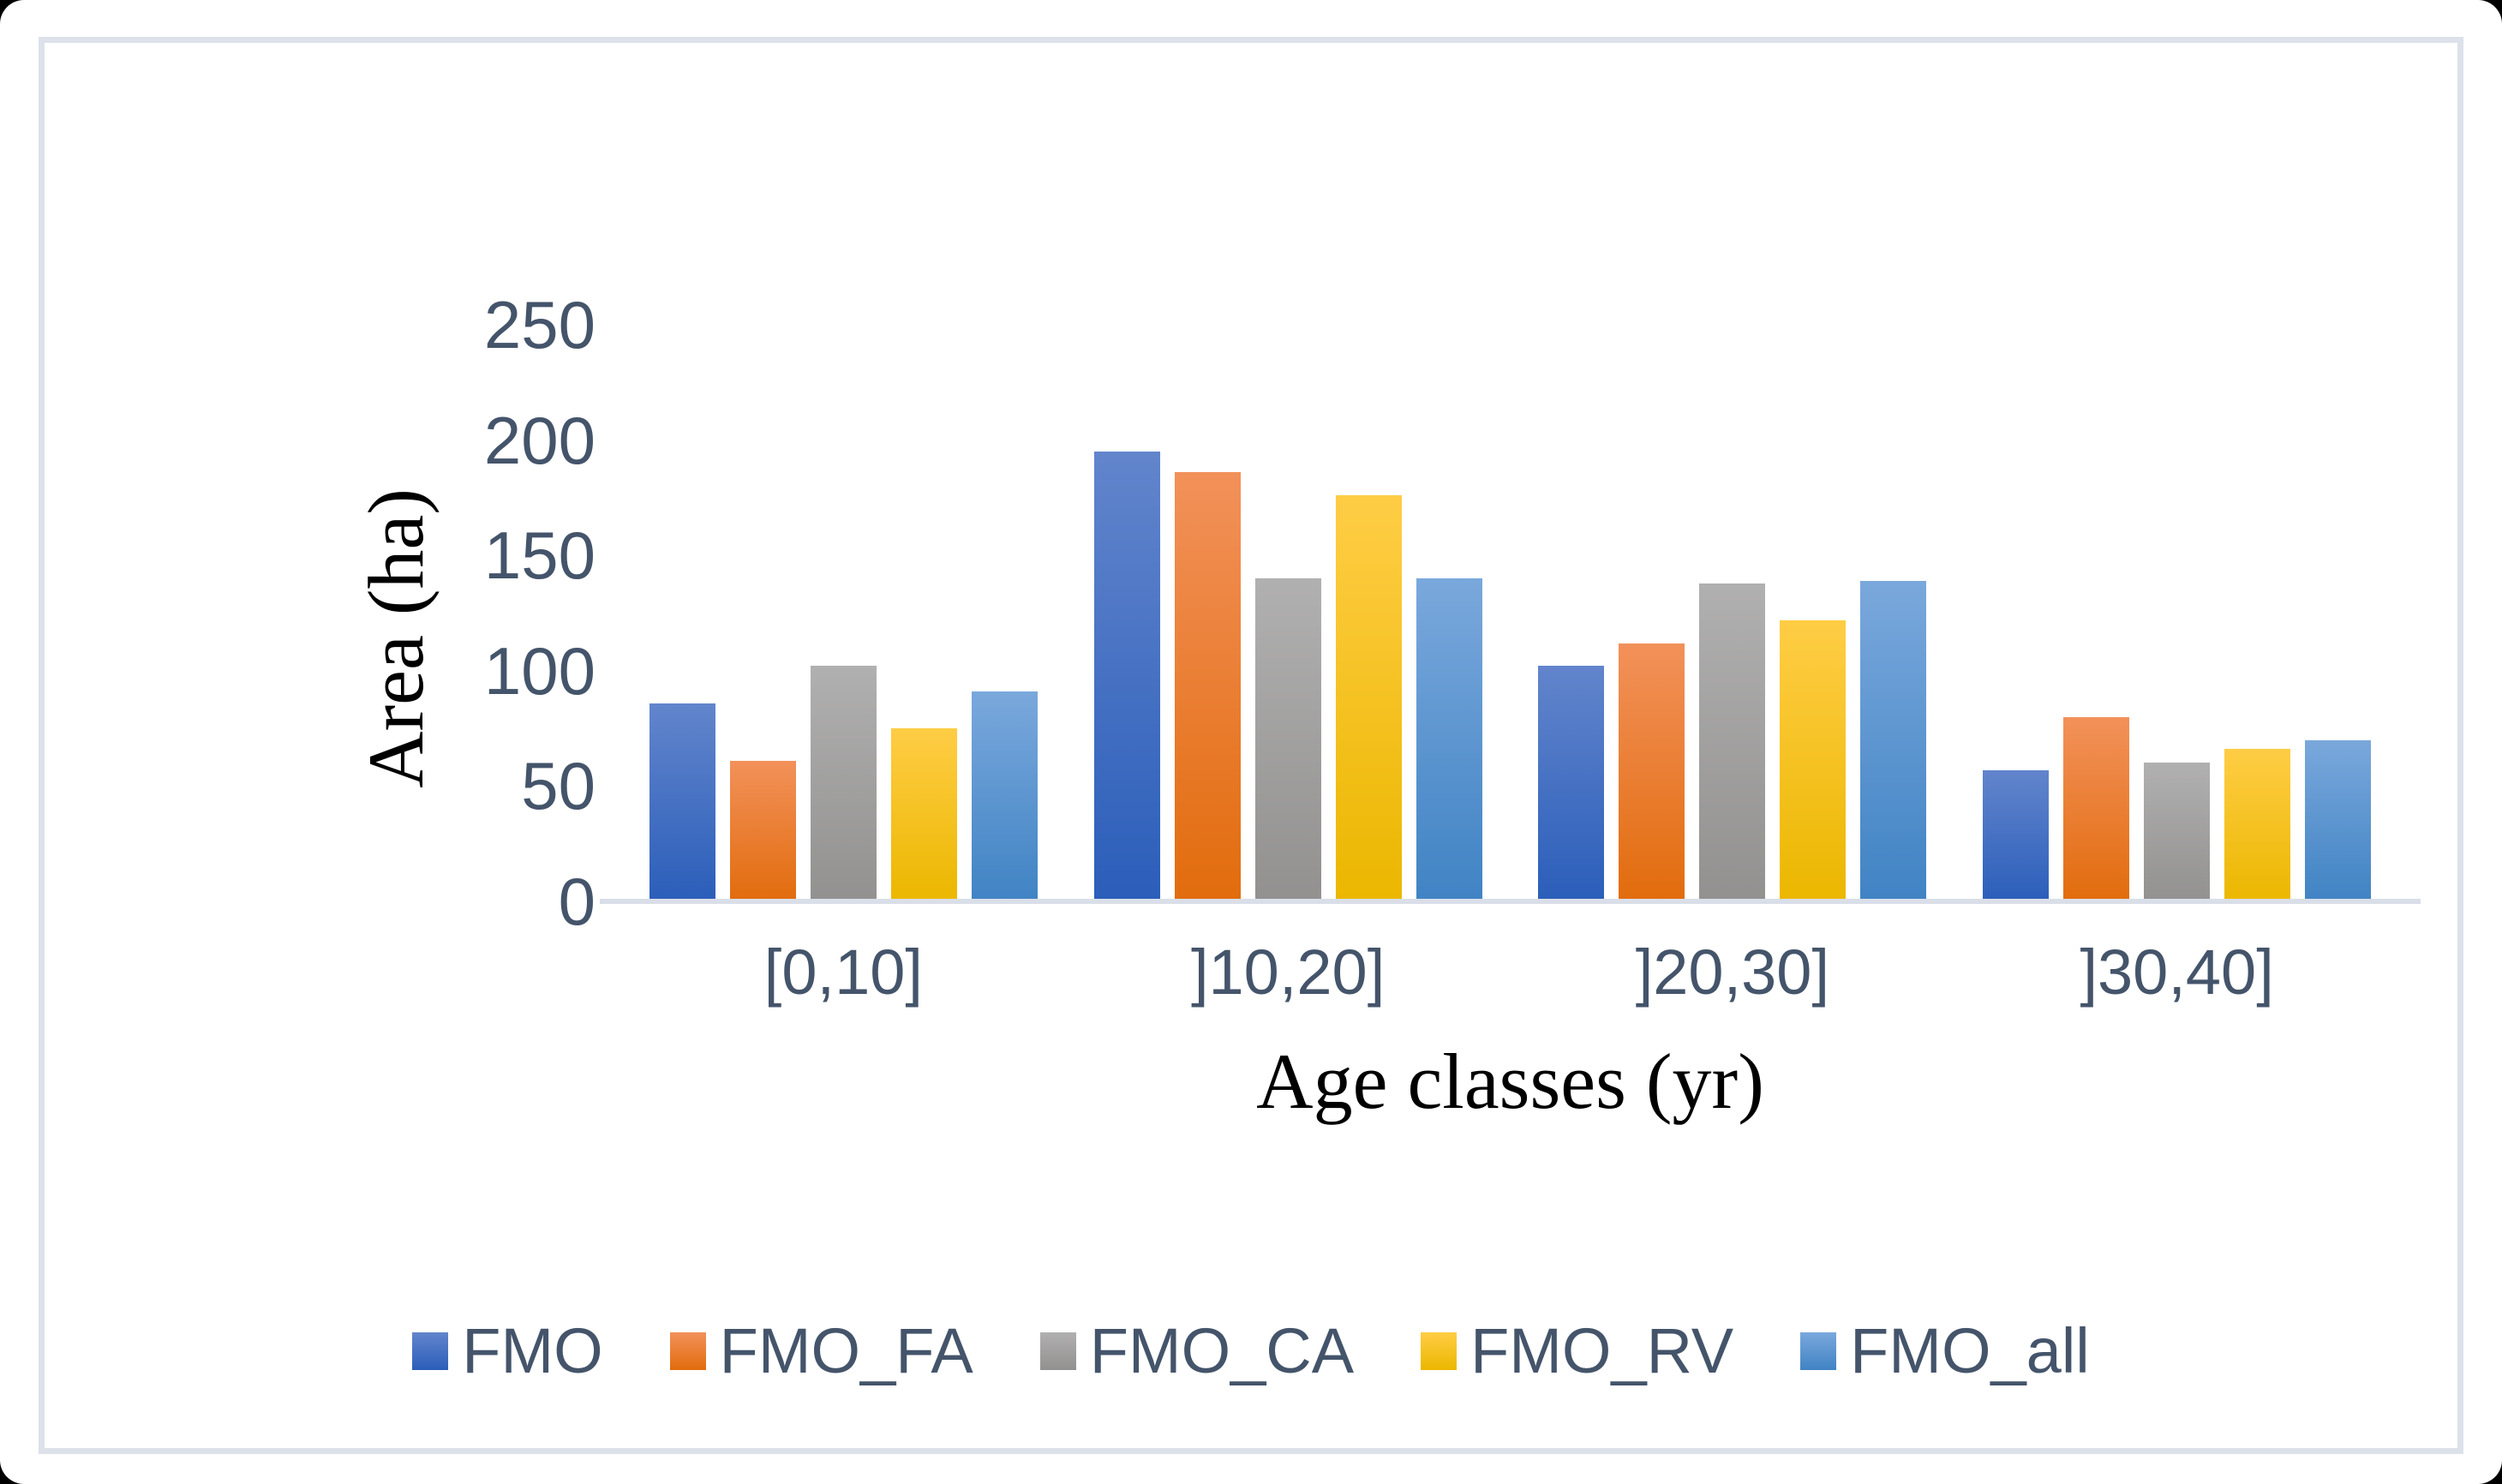 The width and height of the screenshot is (2502, 1484). What do you see at coordinates (1439, 1351) in the screenshot?
I see `legend-swatch-FMO_RV` at bounding box center [1439, 1351].